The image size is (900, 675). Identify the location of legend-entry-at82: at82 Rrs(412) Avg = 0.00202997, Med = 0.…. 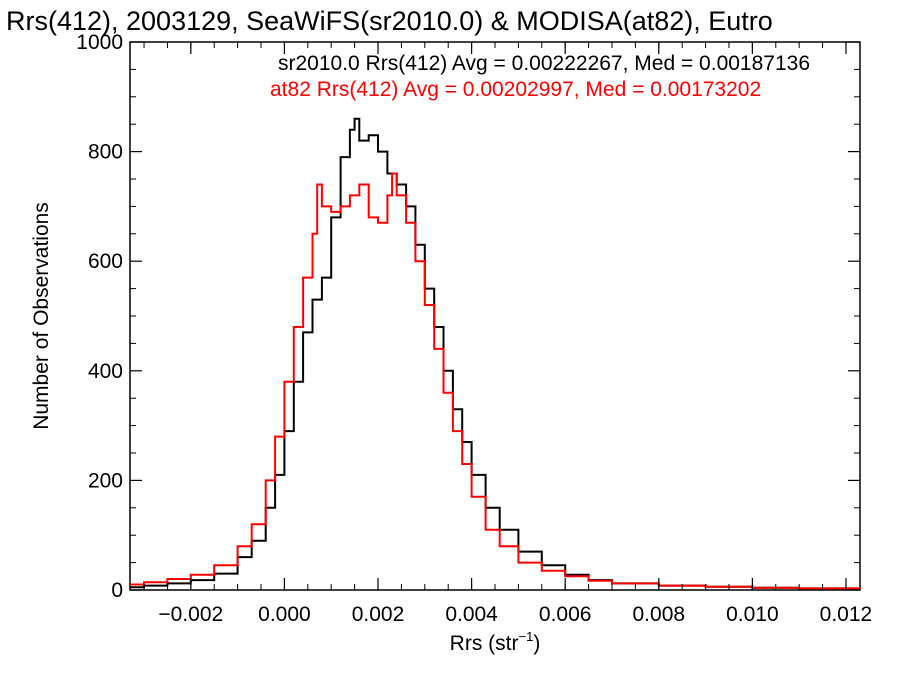
(515, 89).